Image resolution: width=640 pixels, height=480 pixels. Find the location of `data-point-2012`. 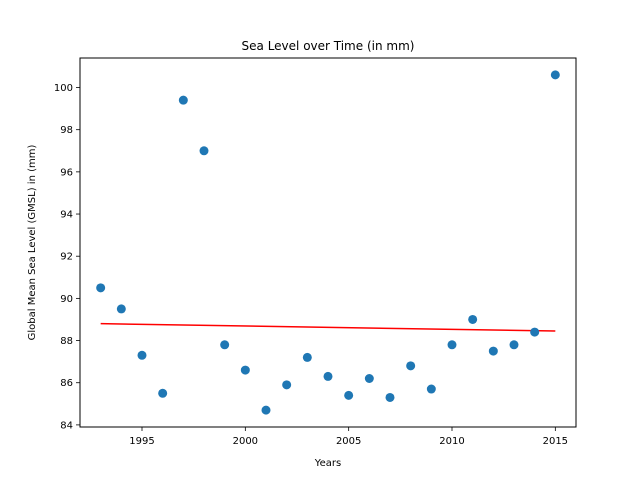

data-point-2012 is located at coordinates (493, 351).